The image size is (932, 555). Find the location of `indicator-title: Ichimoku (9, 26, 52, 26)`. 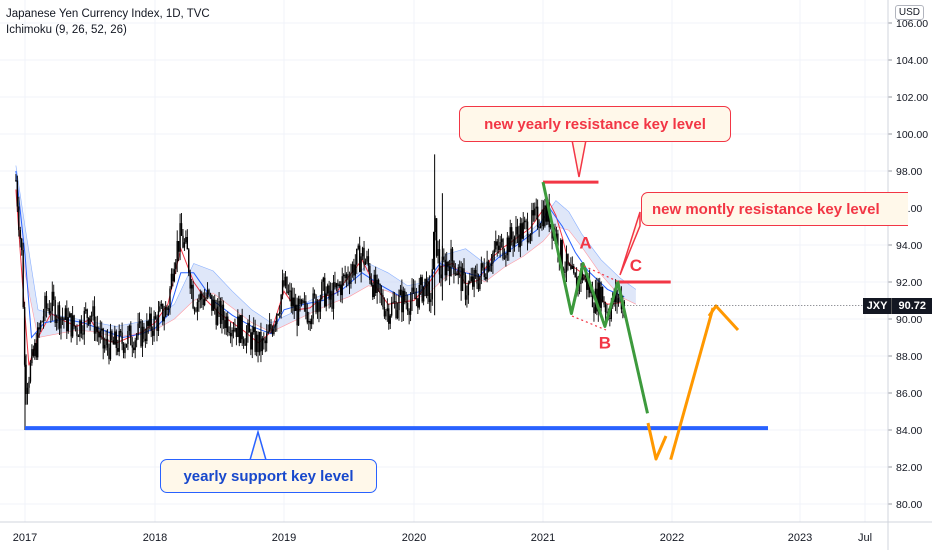

indicator-title: Ichimoku (9, 26, 52, 26) is located at coordinates (66, 30).